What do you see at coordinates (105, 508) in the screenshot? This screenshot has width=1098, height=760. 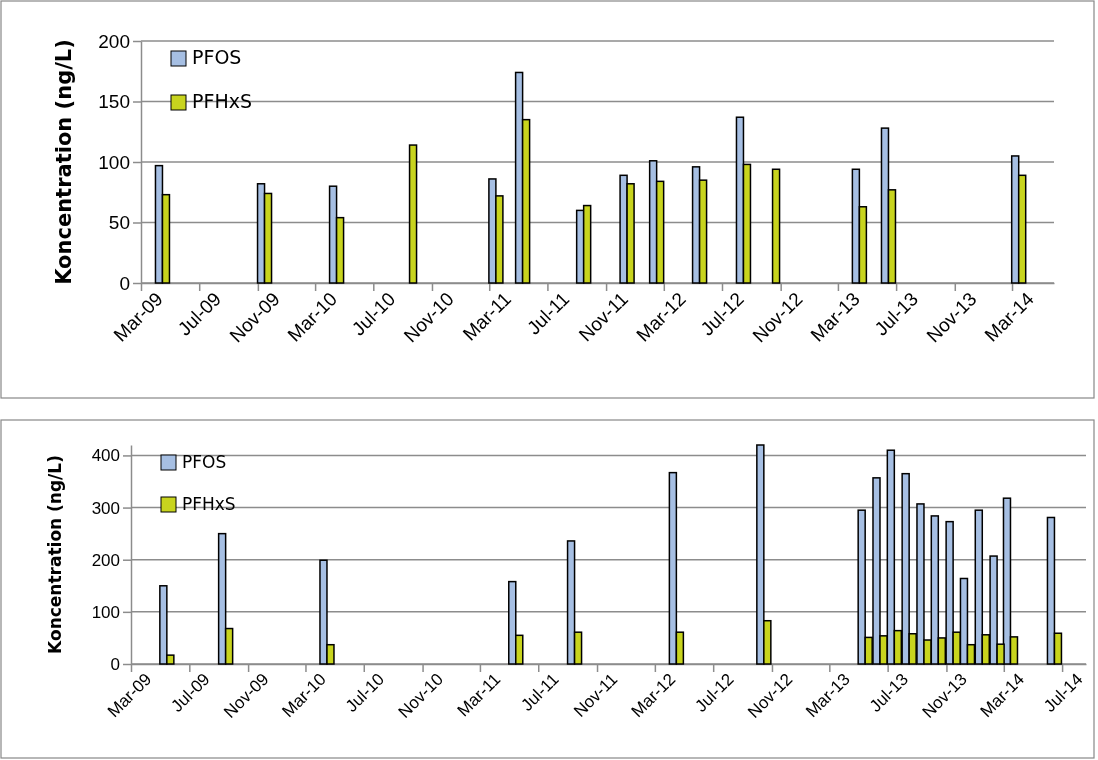 I see `y-tick-label: 300` at bounding box center [105, 508].